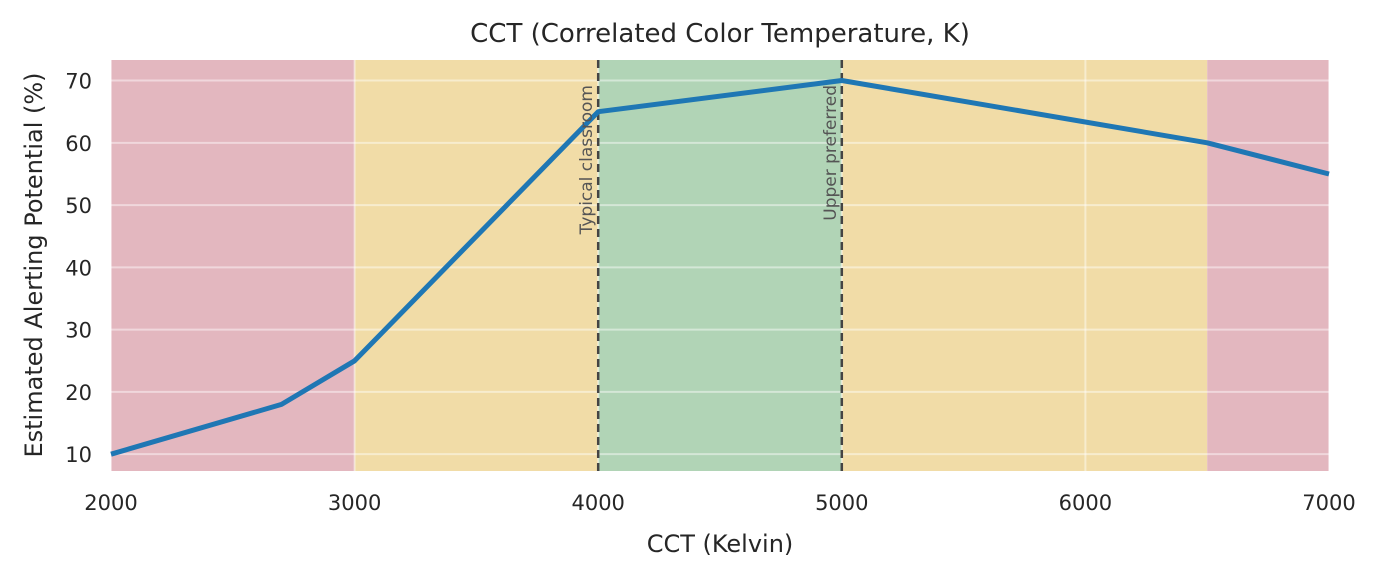 This screenshot has width=1381, height=582. Describe the element at coordinates (78, 82) in the screenshot. I see `y-tick-label-70: 70` at that location.